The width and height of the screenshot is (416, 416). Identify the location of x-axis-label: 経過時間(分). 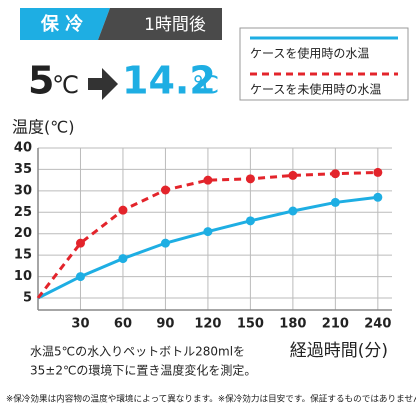
(339, 351).